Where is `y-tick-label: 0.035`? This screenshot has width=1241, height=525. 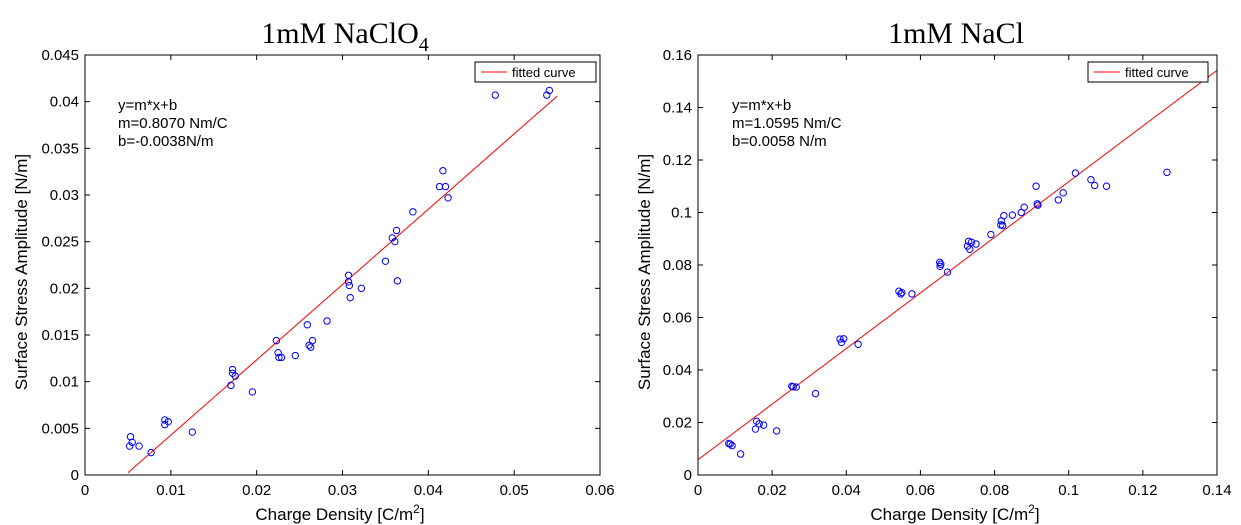
y-tick-label: 0.035 is located at coordinates (60, 148).